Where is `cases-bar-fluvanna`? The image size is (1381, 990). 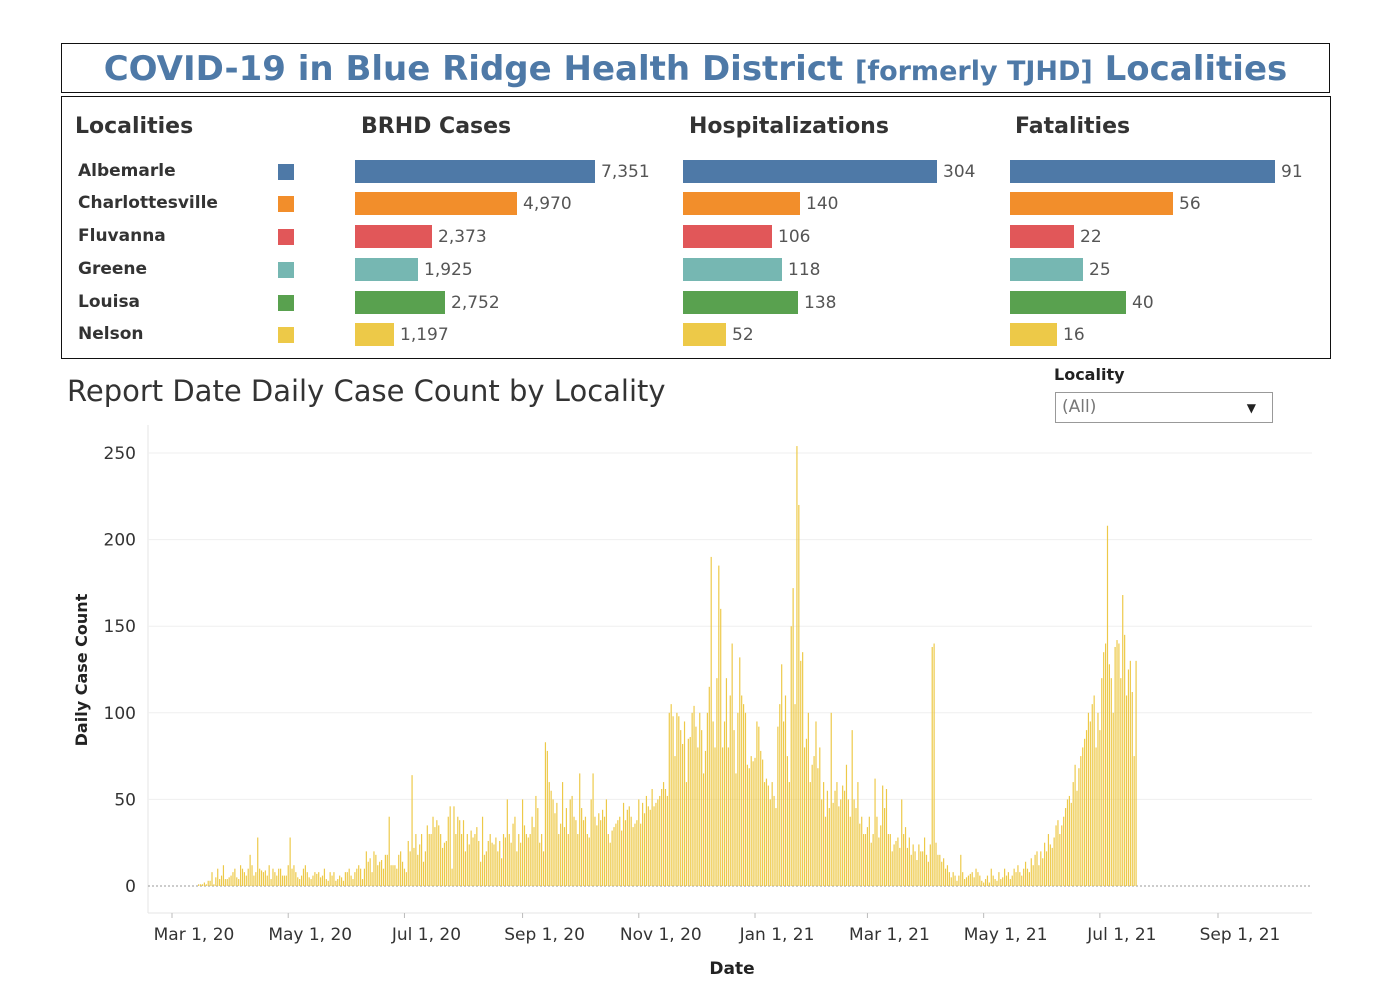
cases-bar-fluvanna is located at coordinates (393, 236).